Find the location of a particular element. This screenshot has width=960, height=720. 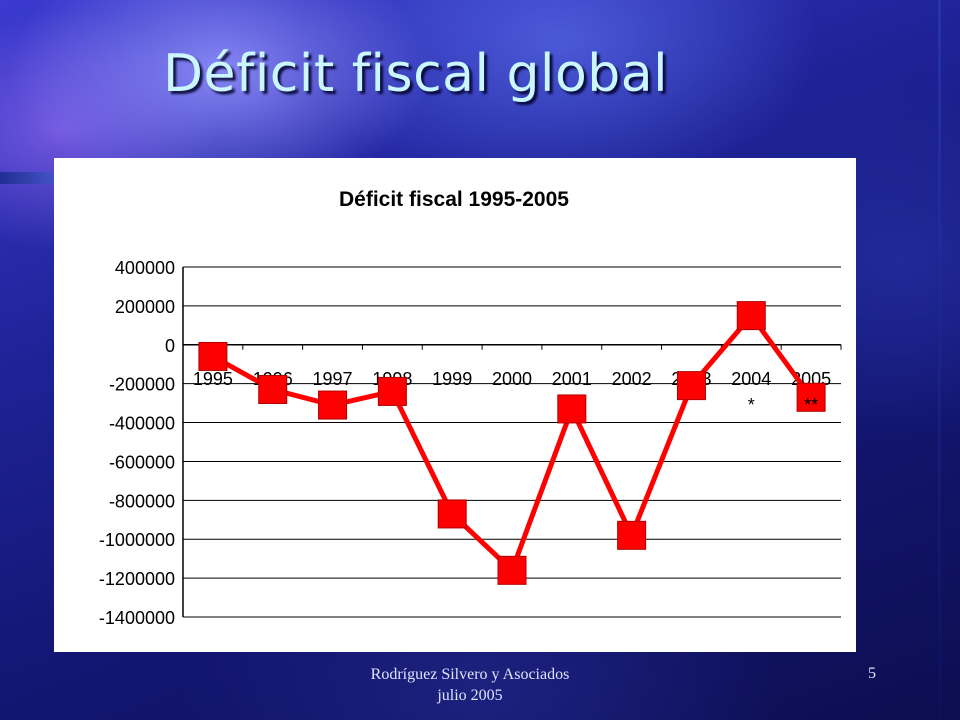

x-tick-label: 1995 is located at coordinates (213, 379).